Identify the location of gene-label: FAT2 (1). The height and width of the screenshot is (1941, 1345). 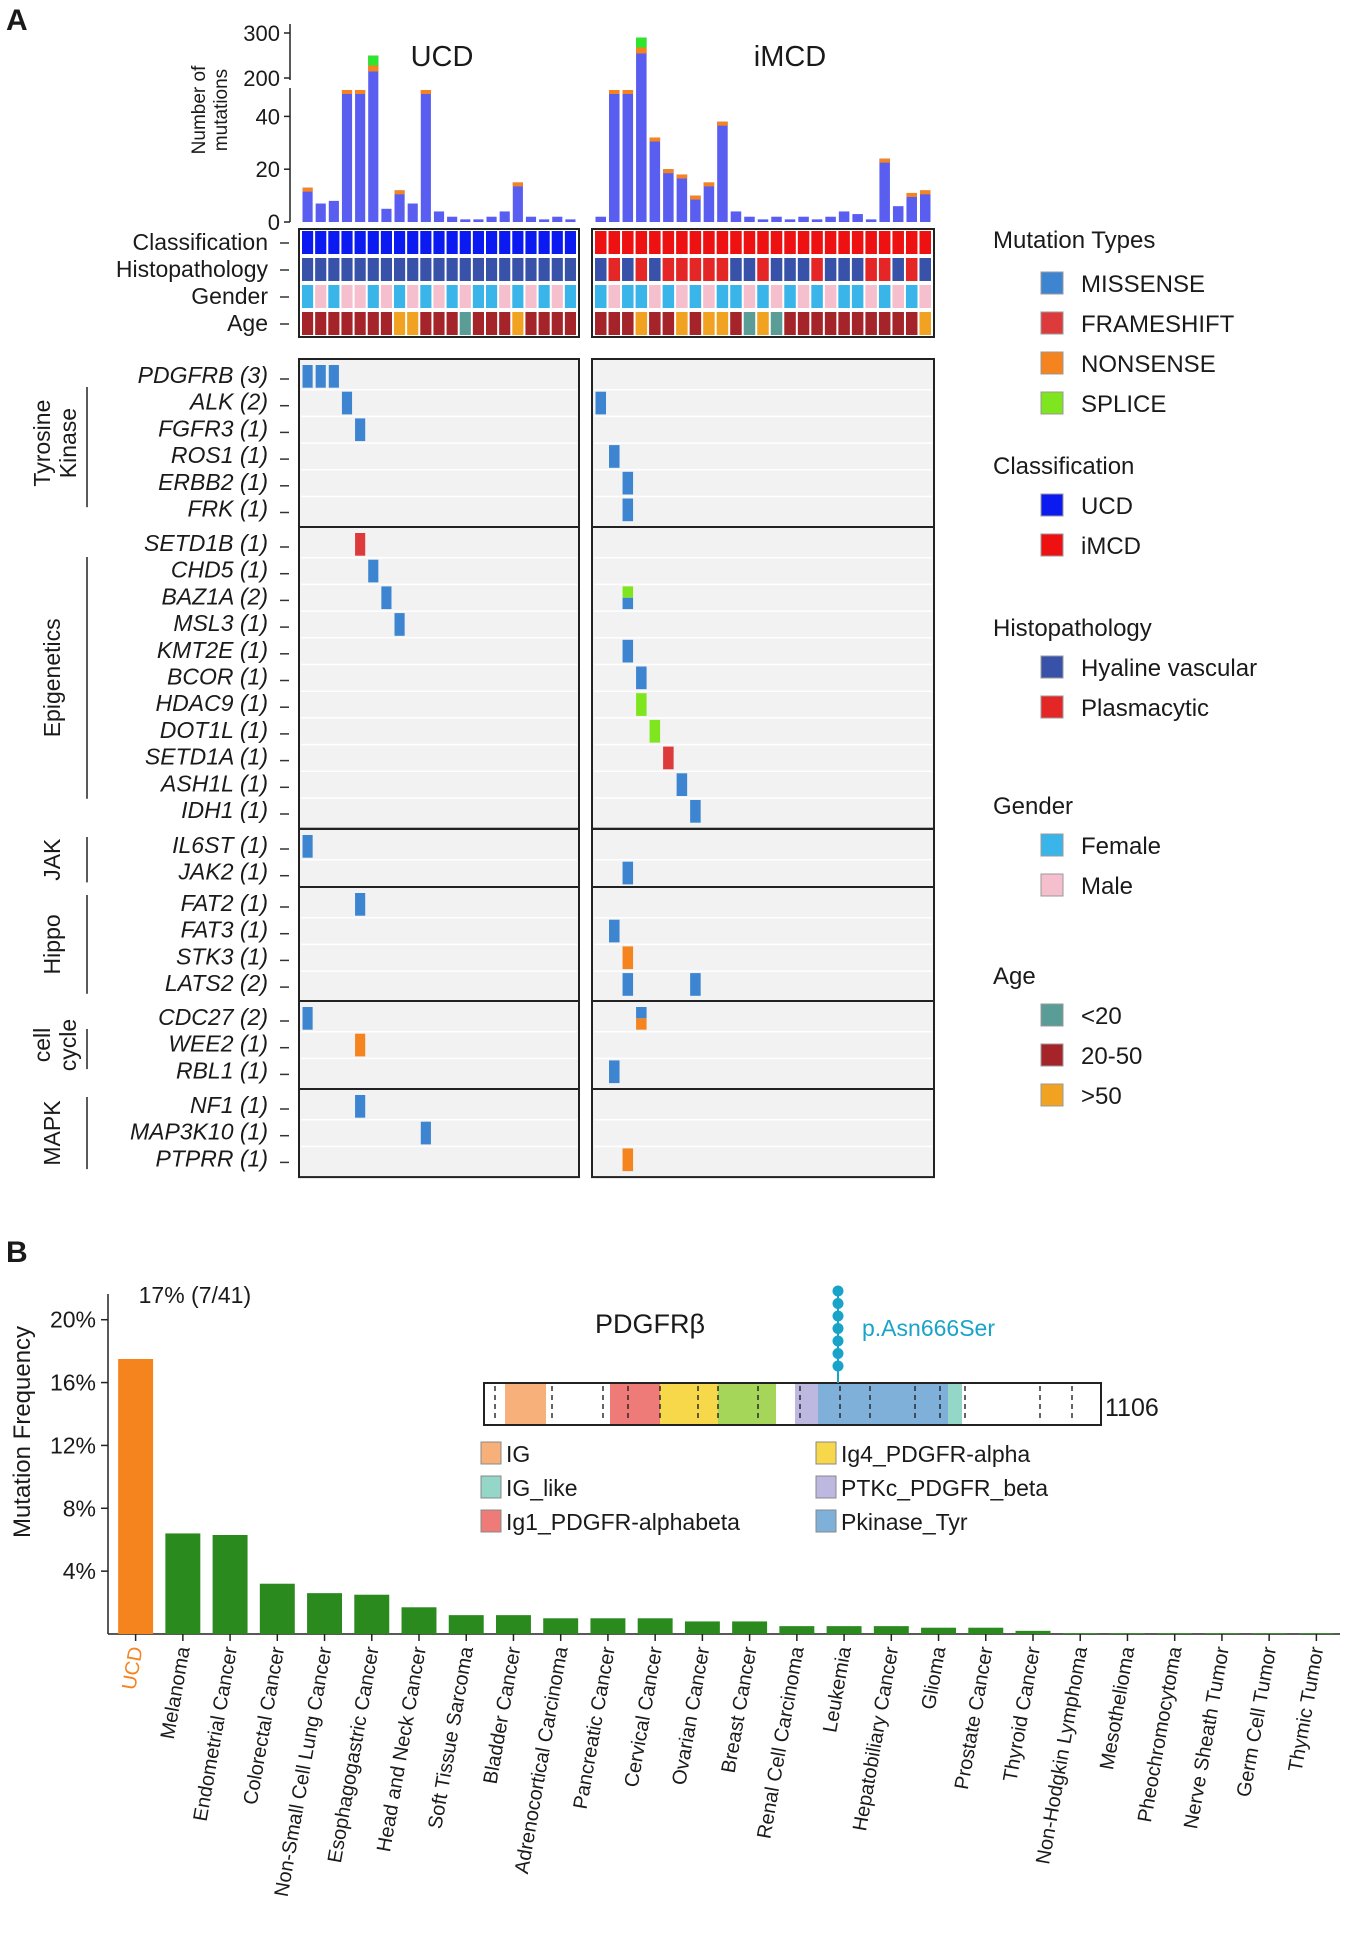
(224, 903).